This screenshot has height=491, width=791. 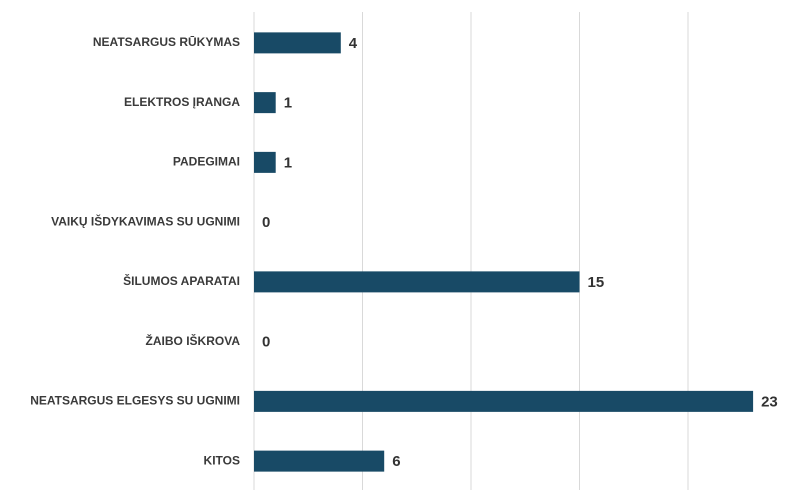 I want to click on value-label: 6, so click(x=396, y=461).